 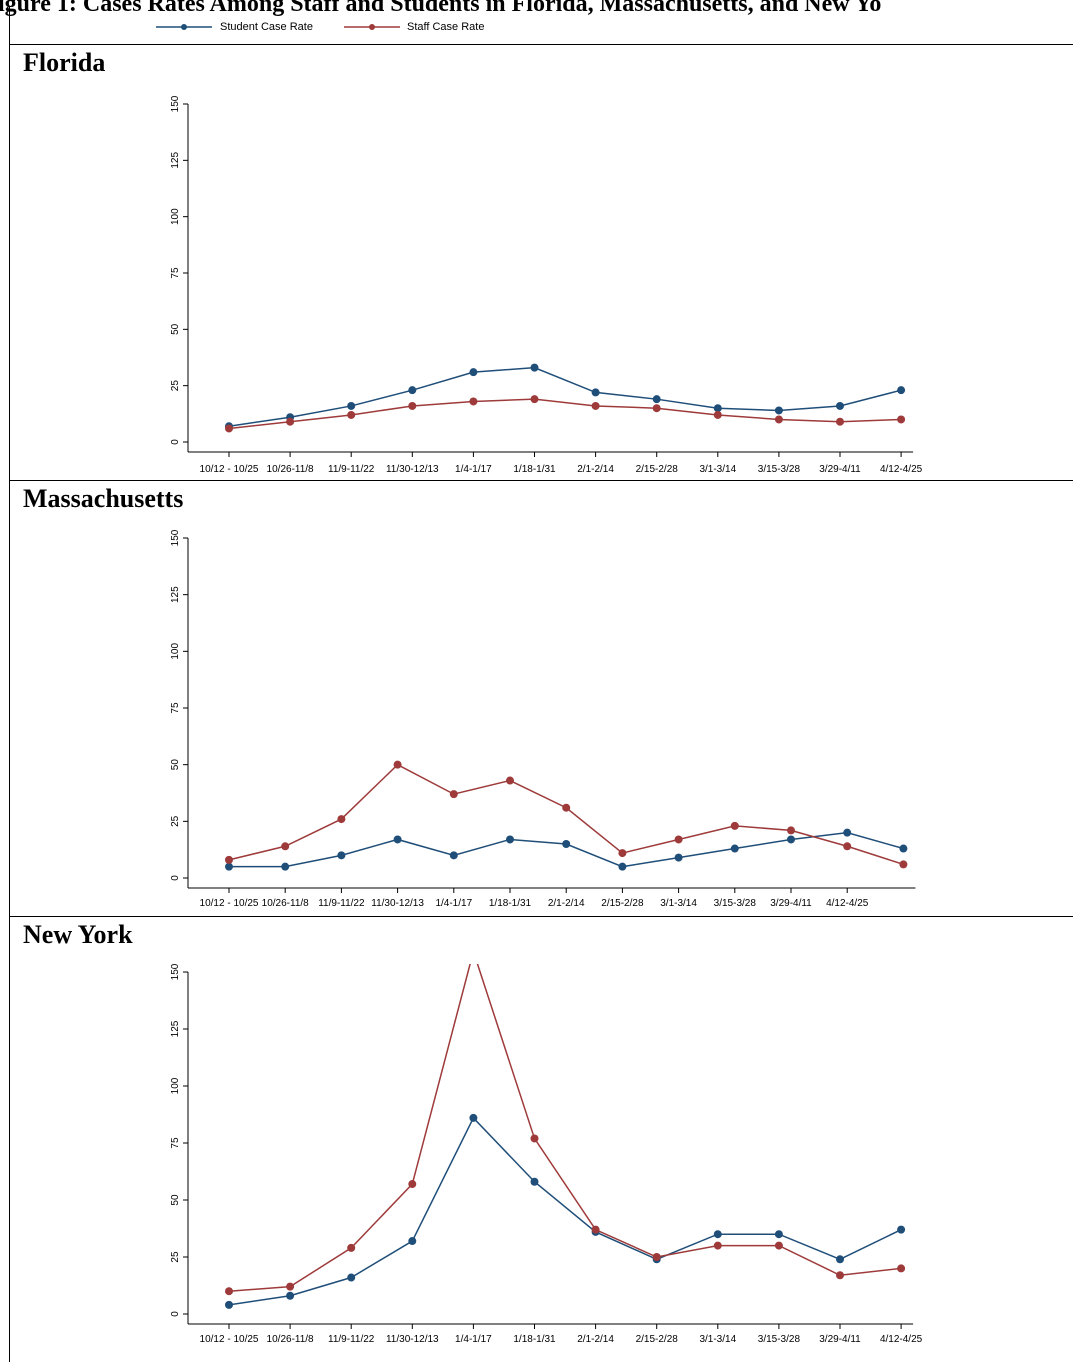 I want to click on legend-label-staff: Staff Case Rate, so click(x=446, y=27).